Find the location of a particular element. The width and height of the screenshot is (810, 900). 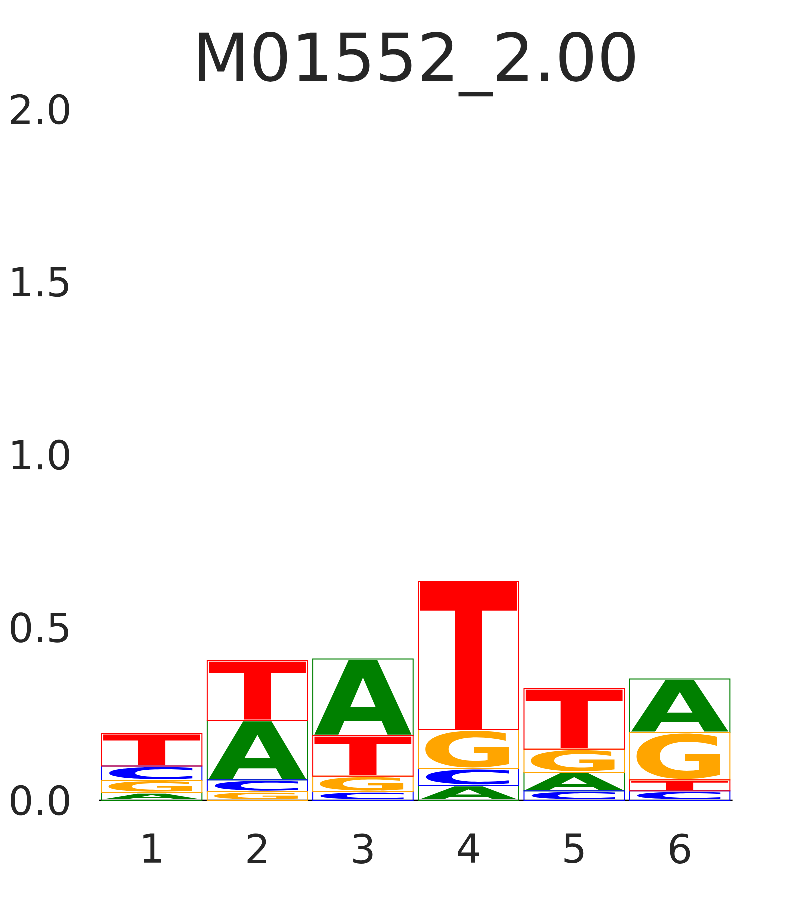

series-label: G is located at coordinates (573, 761).